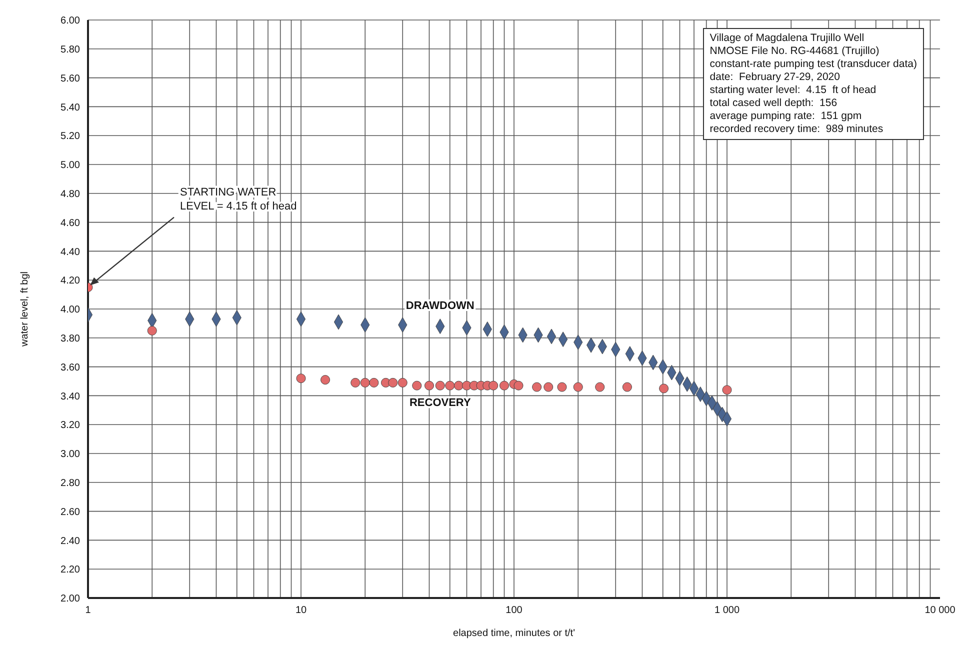  What do you see at coordinates (70, 78) in the screenshot?
I see `y-tick-label: 5.60` at bounding box center [70, 78].